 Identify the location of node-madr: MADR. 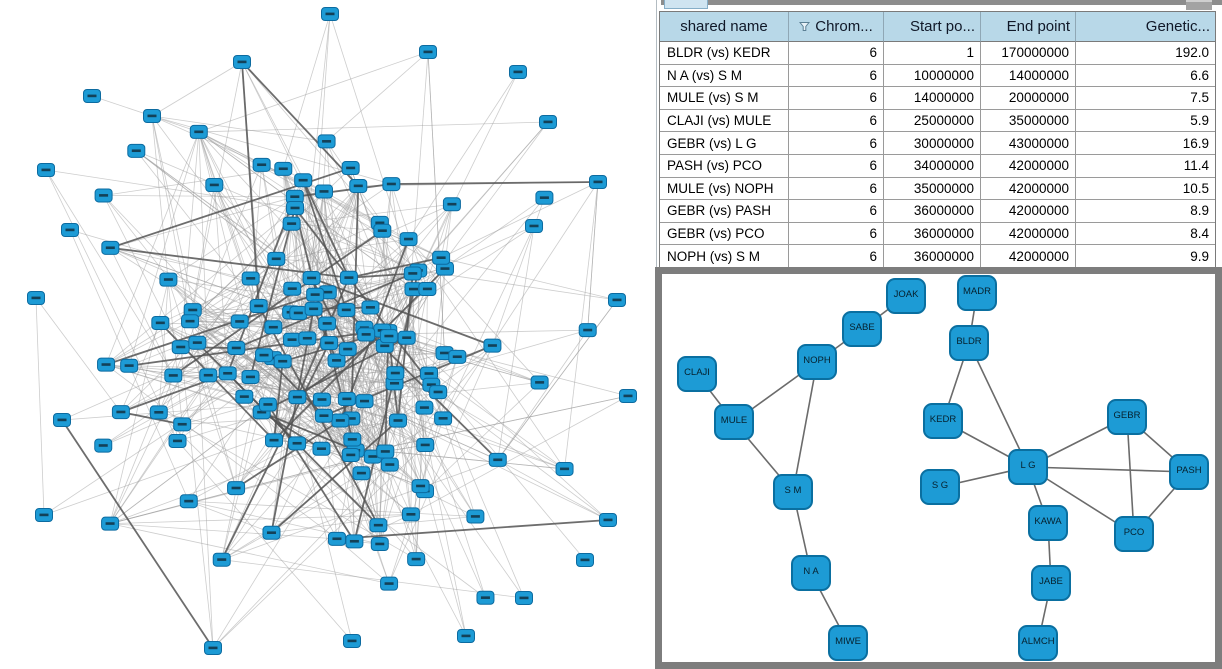
(977, 293).